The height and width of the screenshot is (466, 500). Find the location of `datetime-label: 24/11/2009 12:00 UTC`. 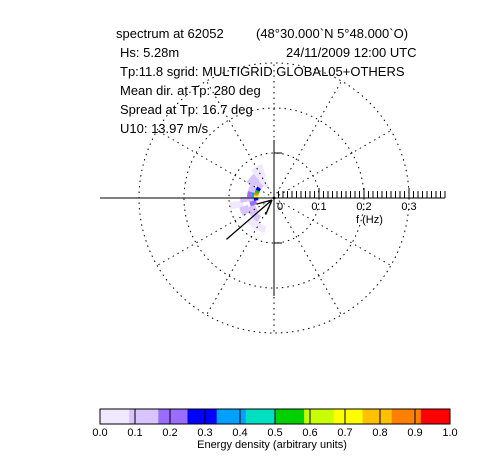

datetime-label: 24/11/2009 12:00 UTC is located at coordinates (351, 52).